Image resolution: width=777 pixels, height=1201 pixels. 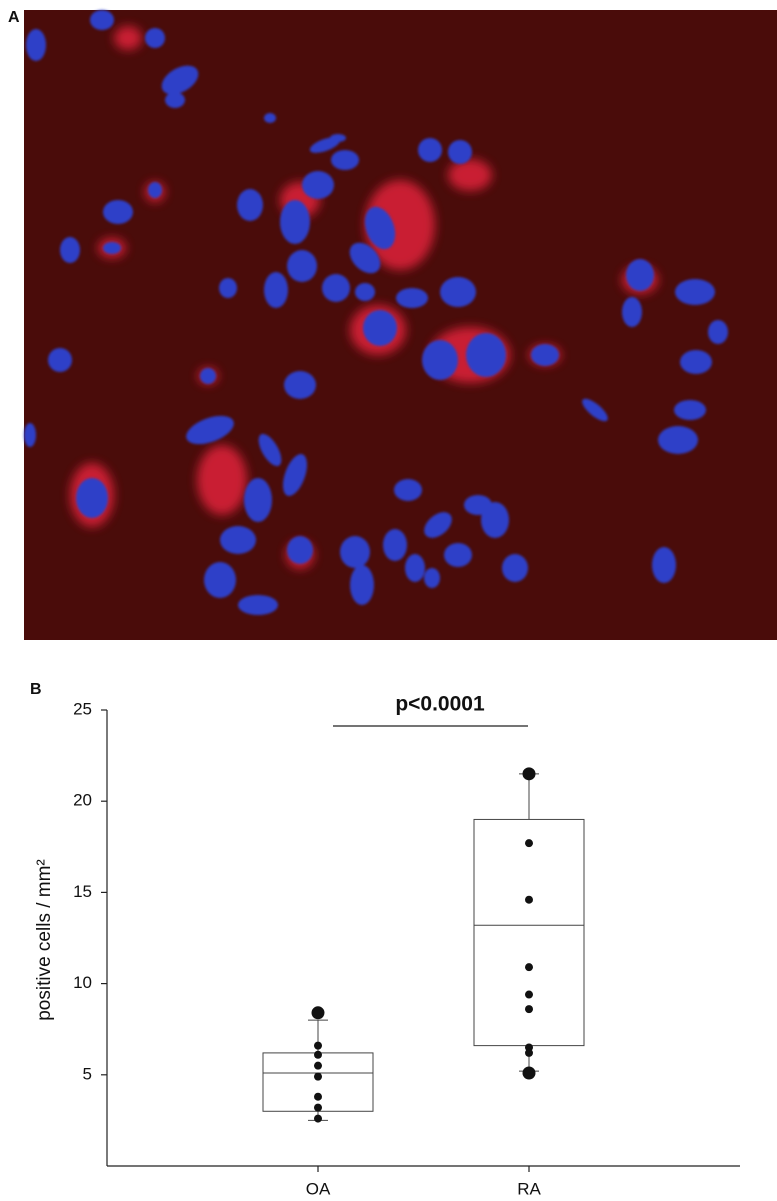 What do you see at coordinates (82, 800) in the screenshot?
I see `y-tick-label: 20` at bounding box center [82, 800].